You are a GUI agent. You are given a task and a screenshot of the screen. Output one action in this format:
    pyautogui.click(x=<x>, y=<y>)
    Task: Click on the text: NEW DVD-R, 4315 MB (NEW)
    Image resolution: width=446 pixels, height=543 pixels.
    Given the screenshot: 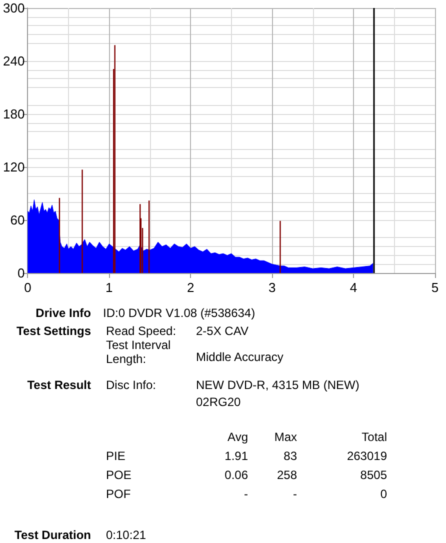 What is the action you would take?
    pyautogui.click(x=278, y=385)
    